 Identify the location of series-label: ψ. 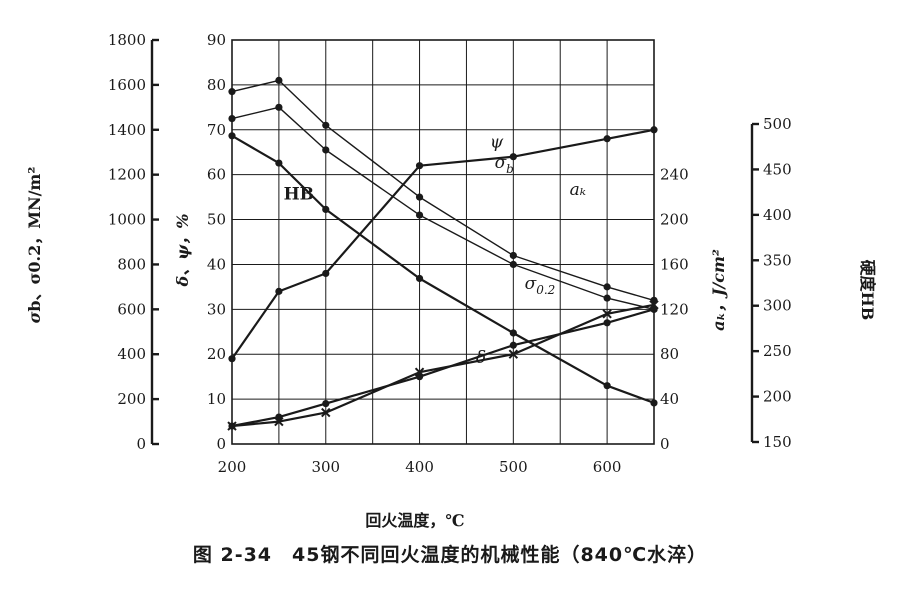
(497, 143).